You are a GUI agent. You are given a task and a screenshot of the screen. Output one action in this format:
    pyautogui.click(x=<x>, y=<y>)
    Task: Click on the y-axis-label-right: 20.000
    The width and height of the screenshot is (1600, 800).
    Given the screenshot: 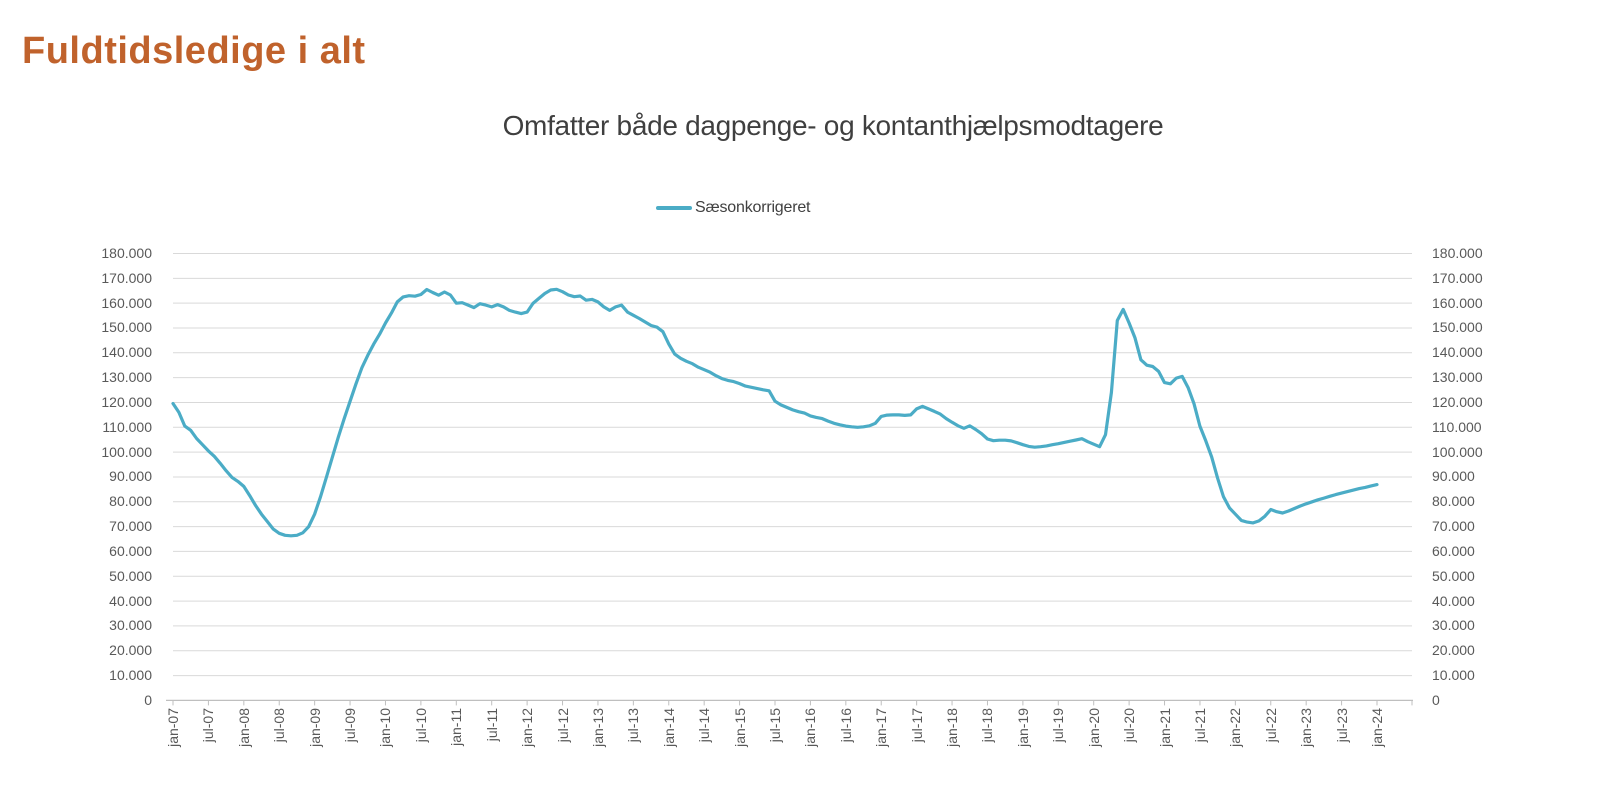 What is the action you would take?
    pyautogui.click(x=1453, y=650)
    